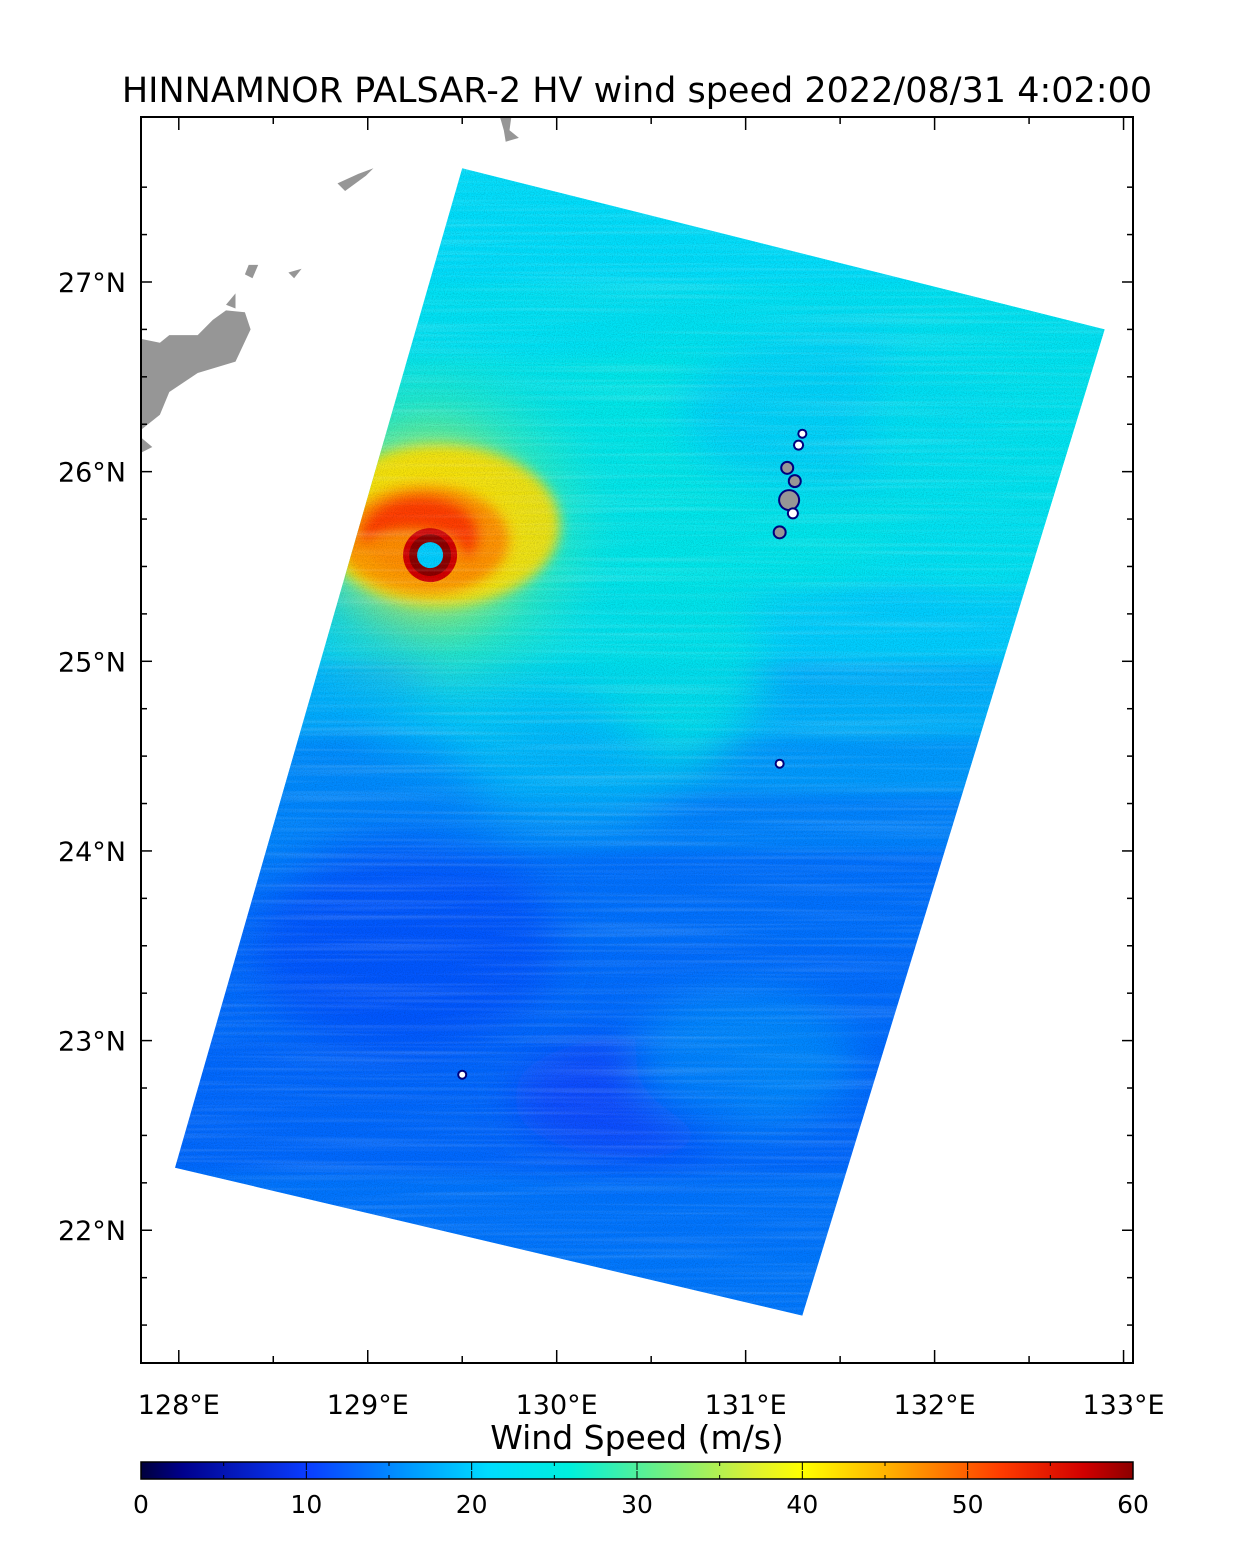  I want to click on colorbar-label-50: 50, so click(968, 1504).